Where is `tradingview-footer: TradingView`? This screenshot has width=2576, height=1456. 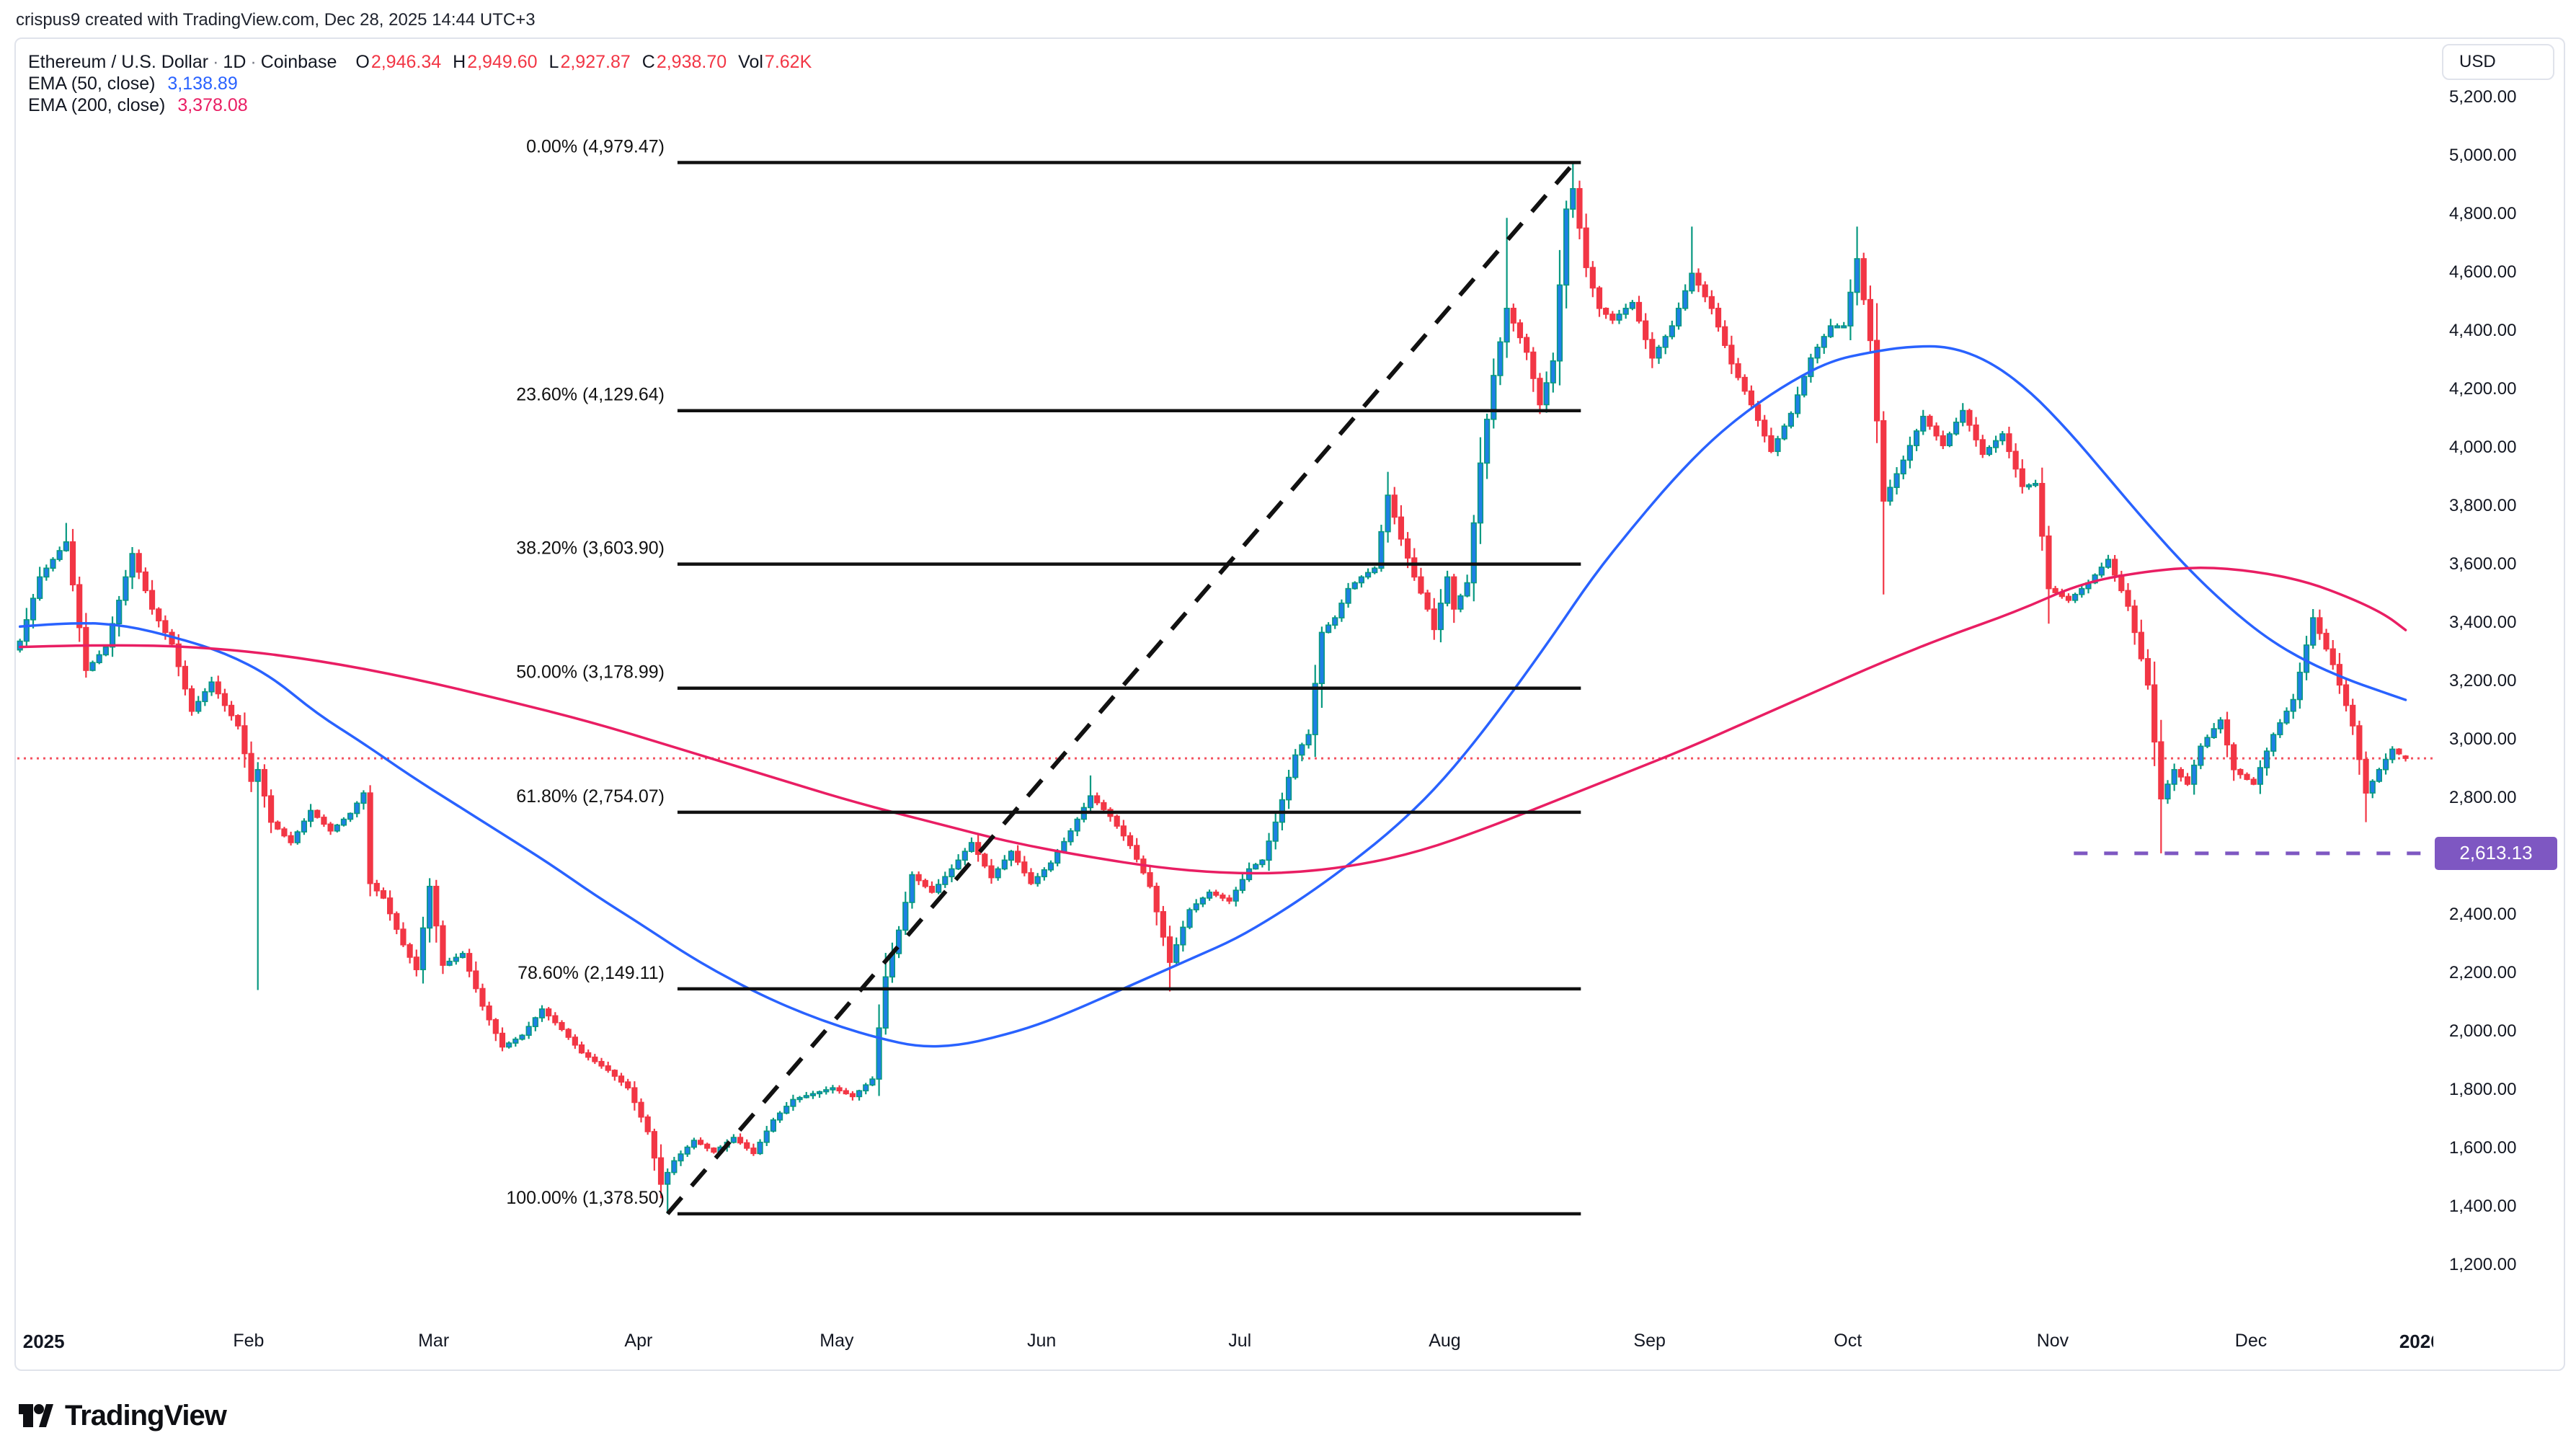
tradingview-footer: TradingView is located at coordinates (122, 1415).